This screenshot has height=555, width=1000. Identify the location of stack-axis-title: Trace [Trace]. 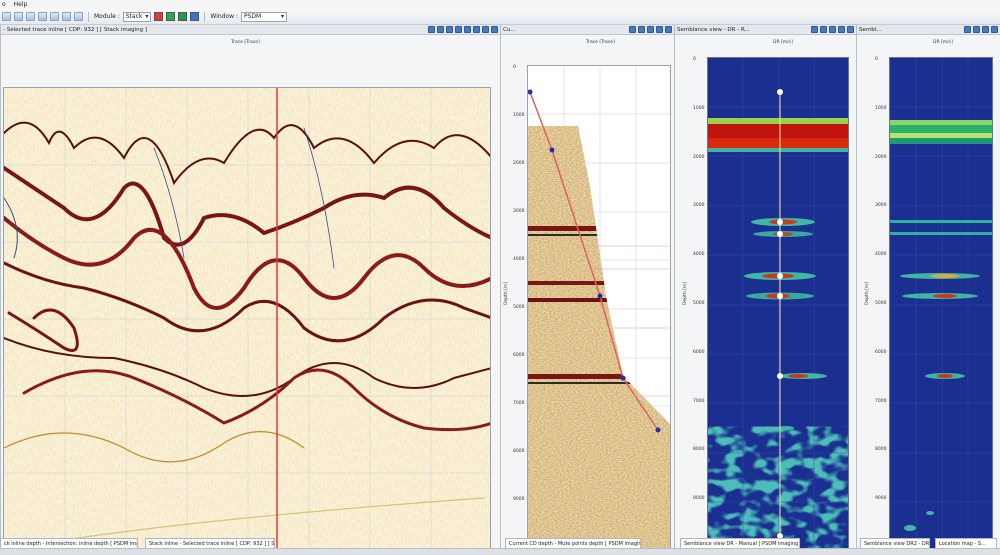
(245, 42).